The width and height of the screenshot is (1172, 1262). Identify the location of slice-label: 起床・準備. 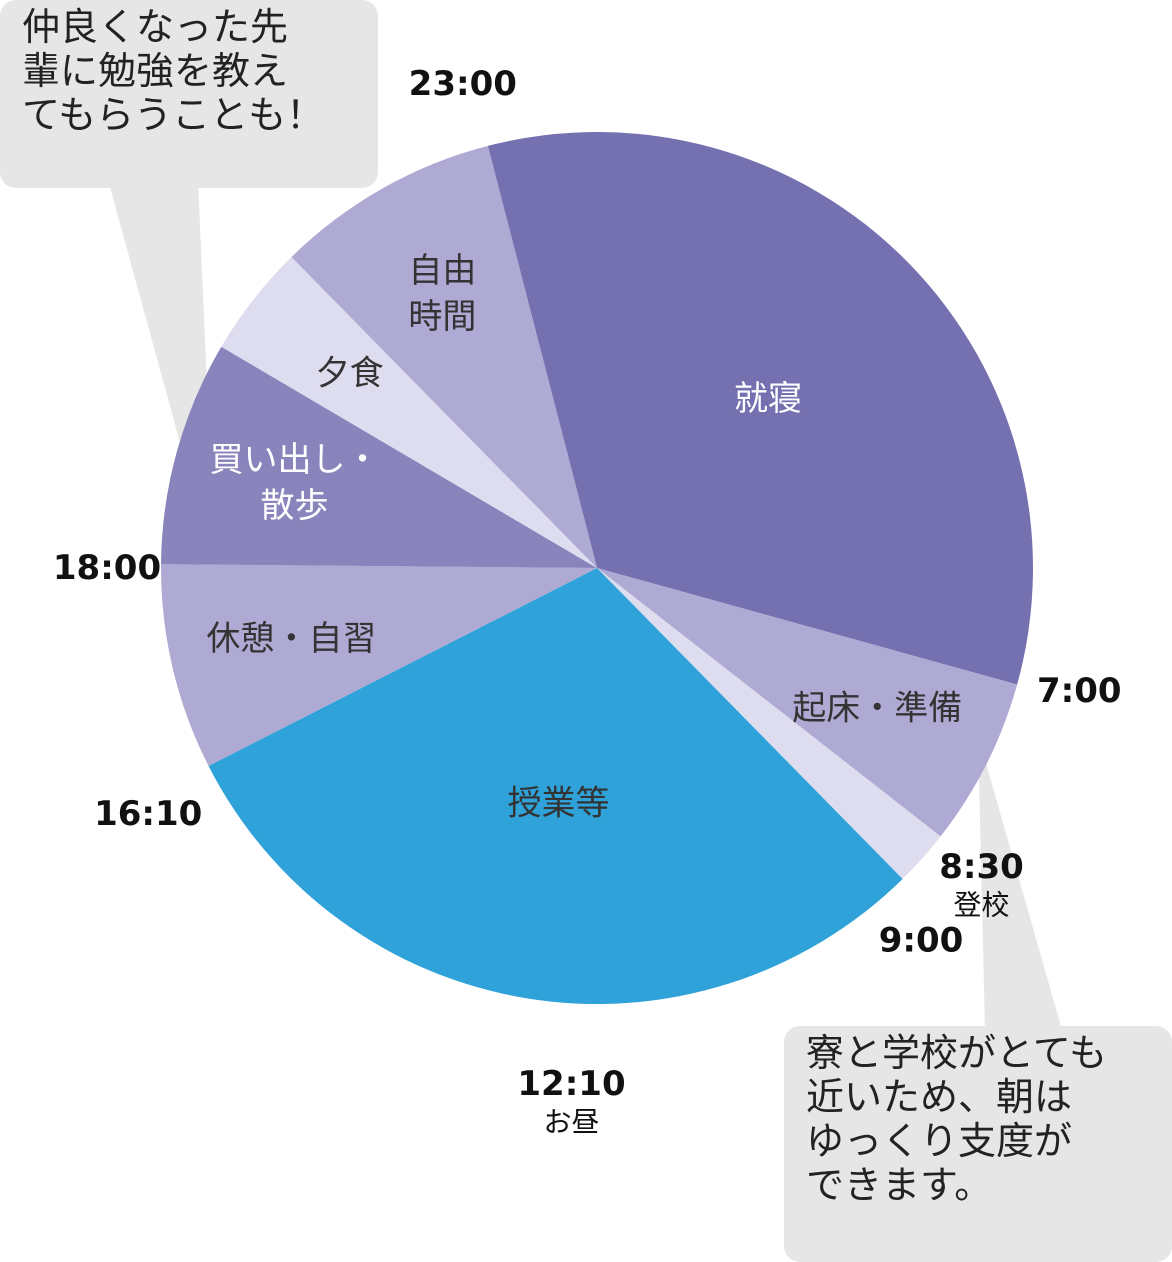
(877, 708).